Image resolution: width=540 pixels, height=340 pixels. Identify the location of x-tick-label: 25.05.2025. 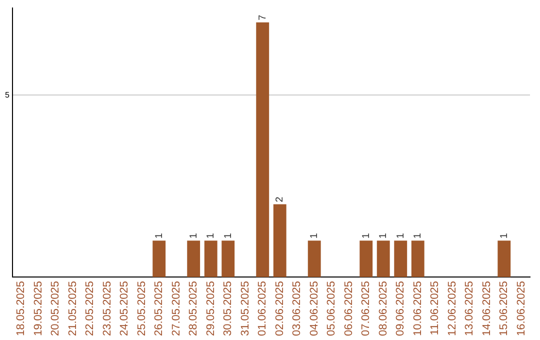
(142, 308).